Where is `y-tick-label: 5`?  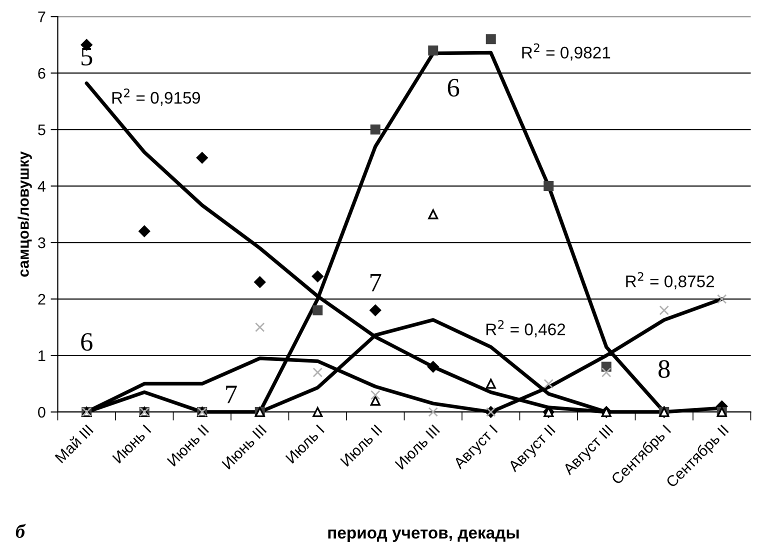
y-tick-label: 5 is located at coordinates (42, 130).